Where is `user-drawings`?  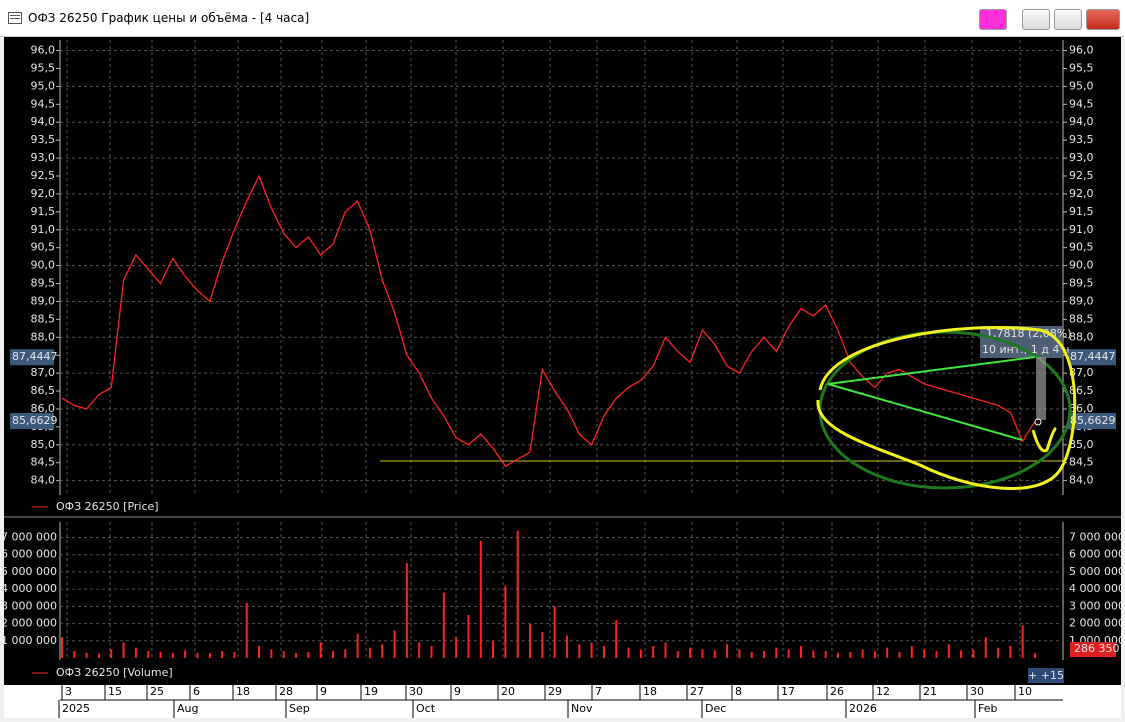
user-drawings is located at coordinates (946, 408).